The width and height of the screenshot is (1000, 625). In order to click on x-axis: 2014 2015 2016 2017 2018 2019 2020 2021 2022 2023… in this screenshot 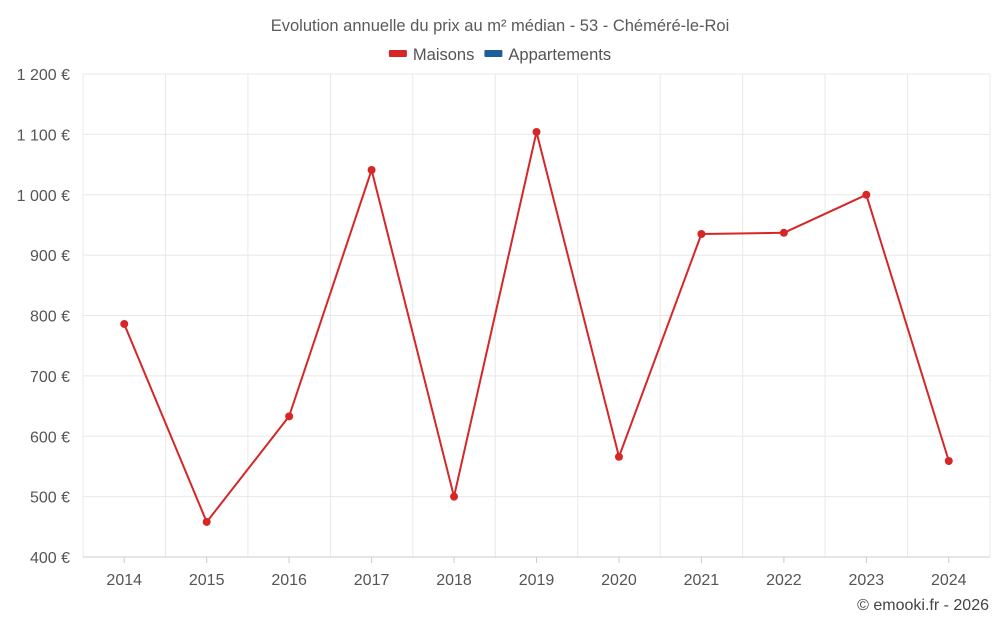, I will do `click(536, 572)`.